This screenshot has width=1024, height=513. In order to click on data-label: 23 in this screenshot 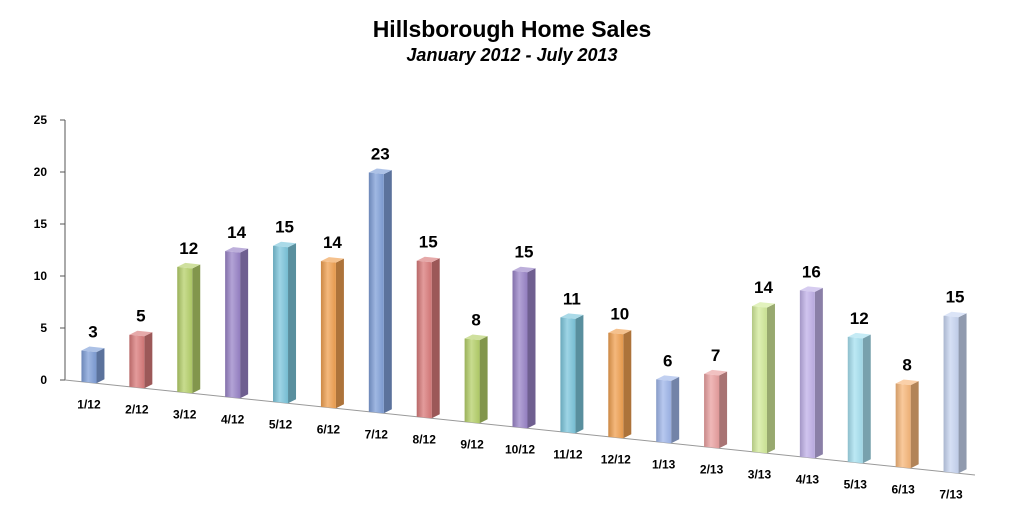, I will do `click(380, 154)`.